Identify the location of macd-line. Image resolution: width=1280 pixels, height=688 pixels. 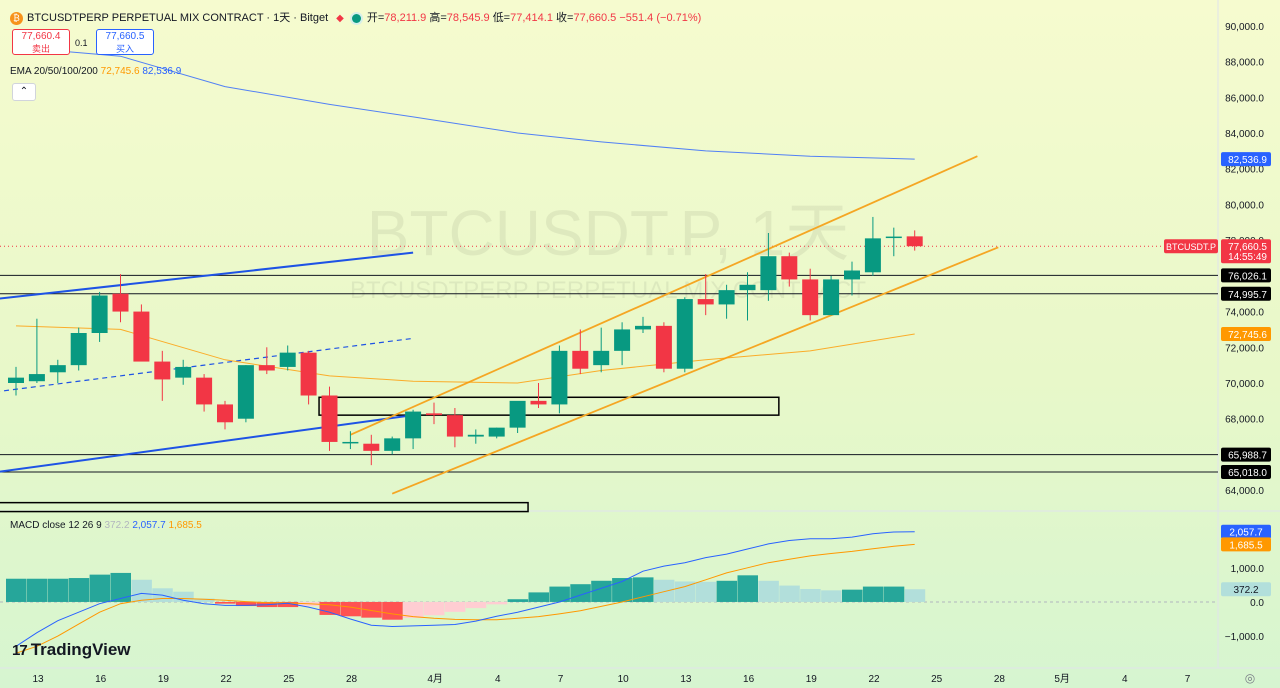
(465, 589).